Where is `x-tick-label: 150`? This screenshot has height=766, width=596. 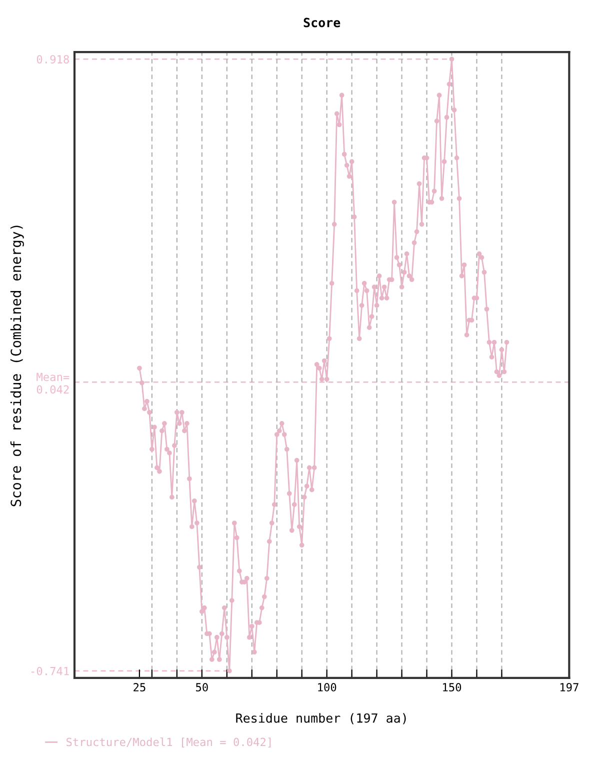
x-tick-label: 150 is located at coordinates (452, 687).